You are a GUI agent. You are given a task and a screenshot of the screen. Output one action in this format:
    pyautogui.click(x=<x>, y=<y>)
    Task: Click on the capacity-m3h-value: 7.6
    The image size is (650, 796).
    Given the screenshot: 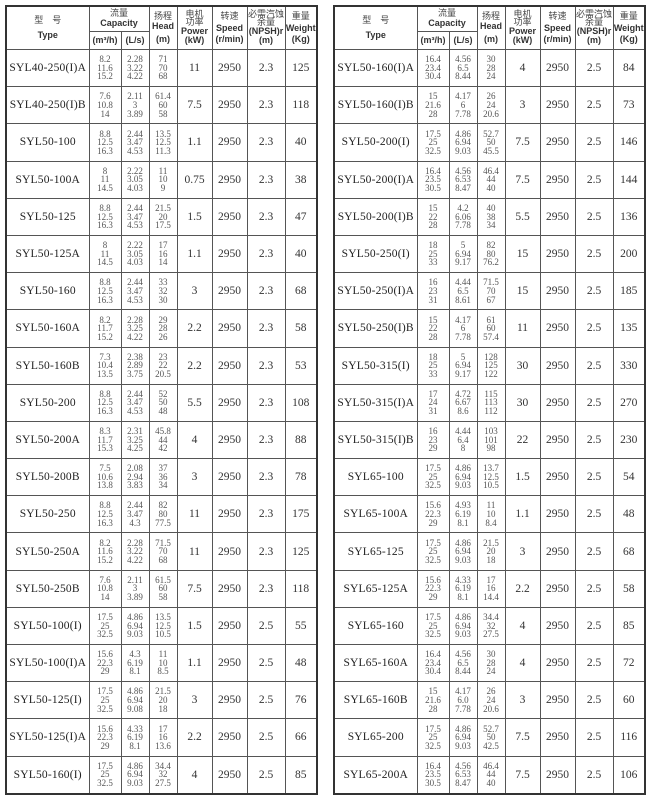 What is the action you would take?
    pyautogui.click(x=105, y=579)
    